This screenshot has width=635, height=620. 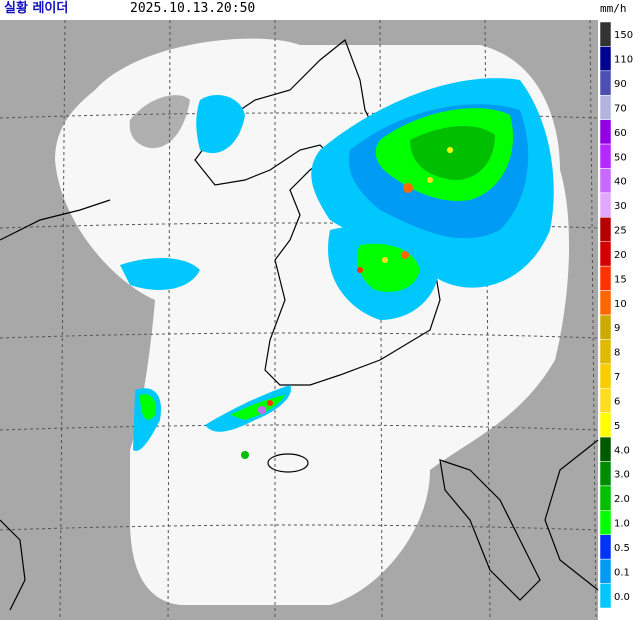 What do you see at coordinates (613, 8) in the screenshot?
I see `legend-unit: mm/h` at bounding box center [613, 8].